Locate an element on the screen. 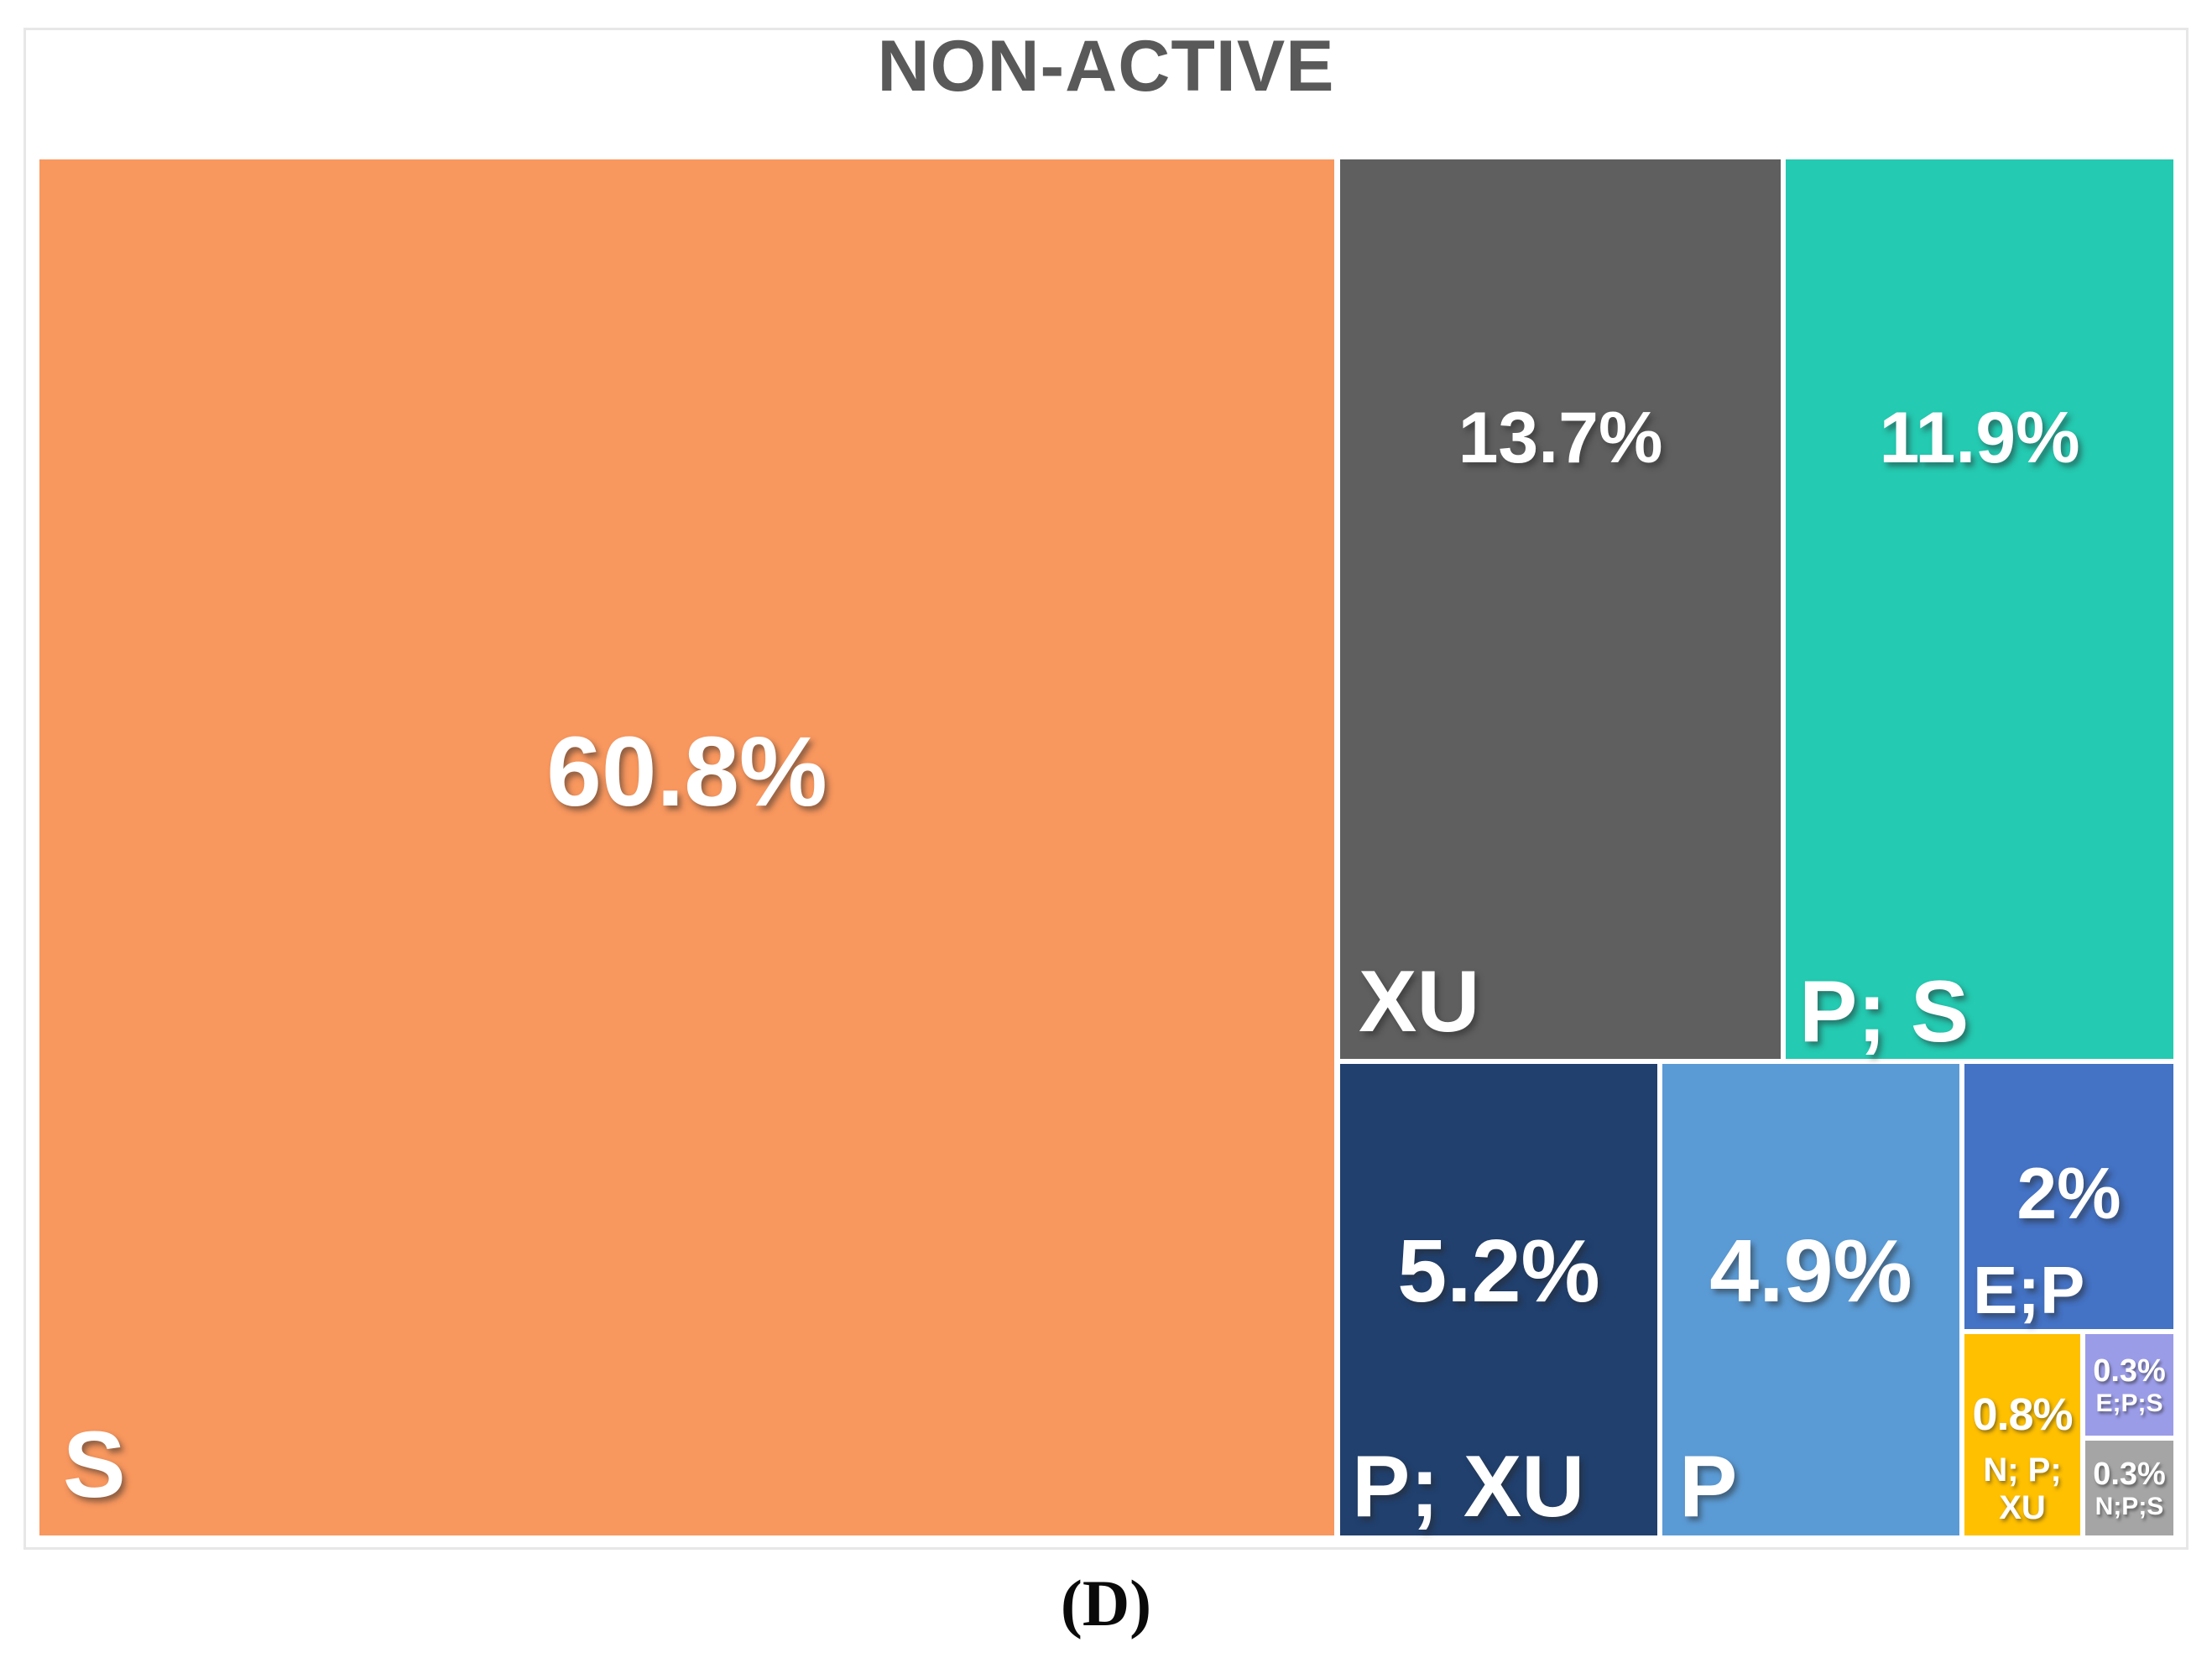 This screenshot has width=2212, height=1663. treemap-tile-p: 4.9% P is located at coordinates (1810, 1299).